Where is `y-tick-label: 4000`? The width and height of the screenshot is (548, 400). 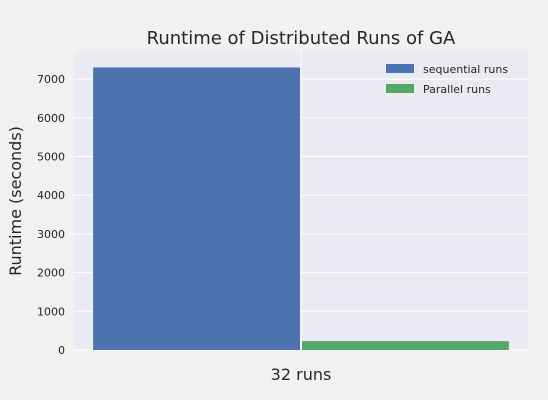 y-tick-label: 4000 is located at coordinates (51, 195).